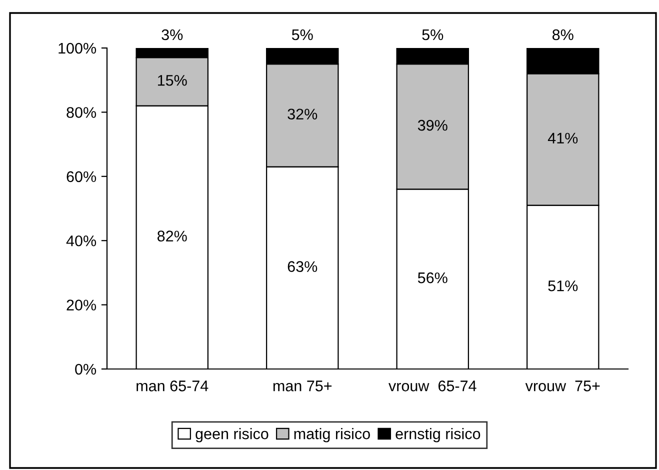 The height and width of the screenshot is (470, 659). I want to click on y-tick-label: 60%, so click(81, 176).